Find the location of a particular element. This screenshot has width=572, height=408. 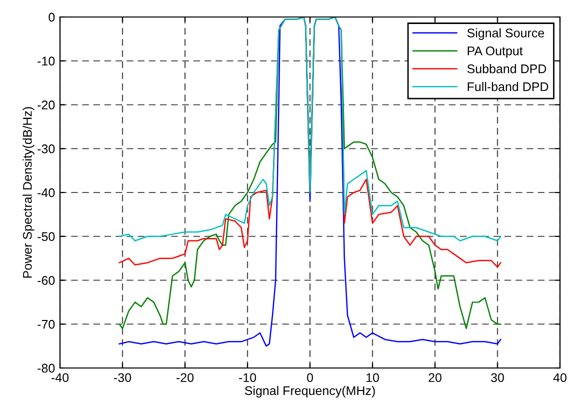

x-tick-label: -10 is located at coordinates (247, 377).